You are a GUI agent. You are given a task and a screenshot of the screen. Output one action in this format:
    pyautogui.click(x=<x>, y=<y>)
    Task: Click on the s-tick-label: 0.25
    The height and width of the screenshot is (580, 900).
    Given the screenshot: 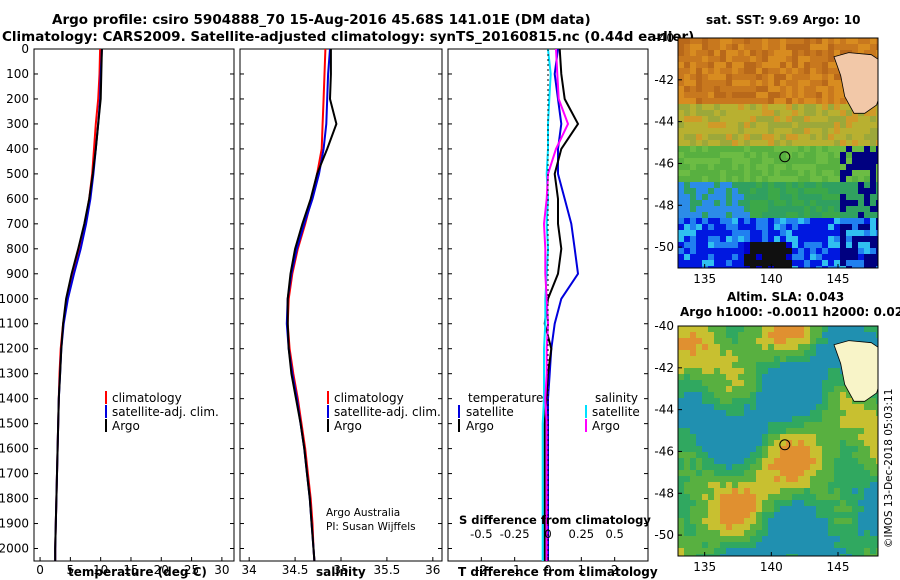 What is the action you would take?
    pyautogui.click(x=582, y=534)
    